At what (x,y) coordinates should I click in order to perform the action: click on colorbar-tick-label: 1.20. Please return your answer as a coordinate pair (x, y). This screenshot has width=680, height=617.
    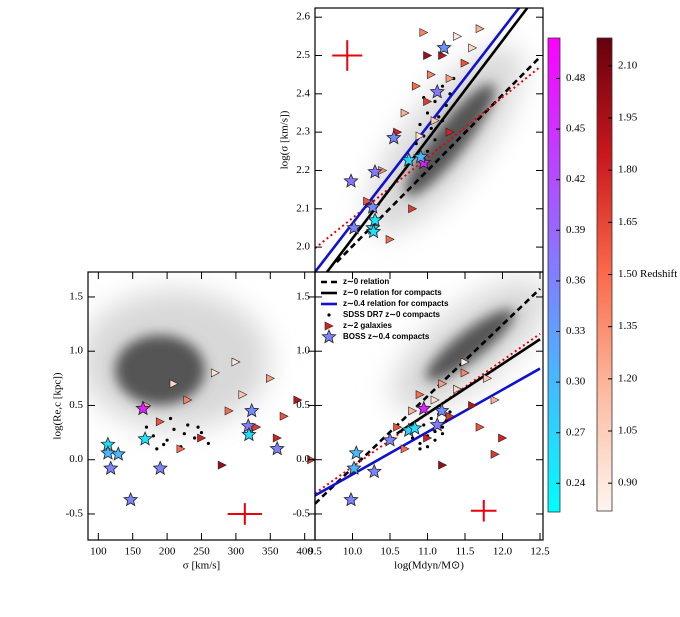
    Looking at the image, I should click on (628, 378).